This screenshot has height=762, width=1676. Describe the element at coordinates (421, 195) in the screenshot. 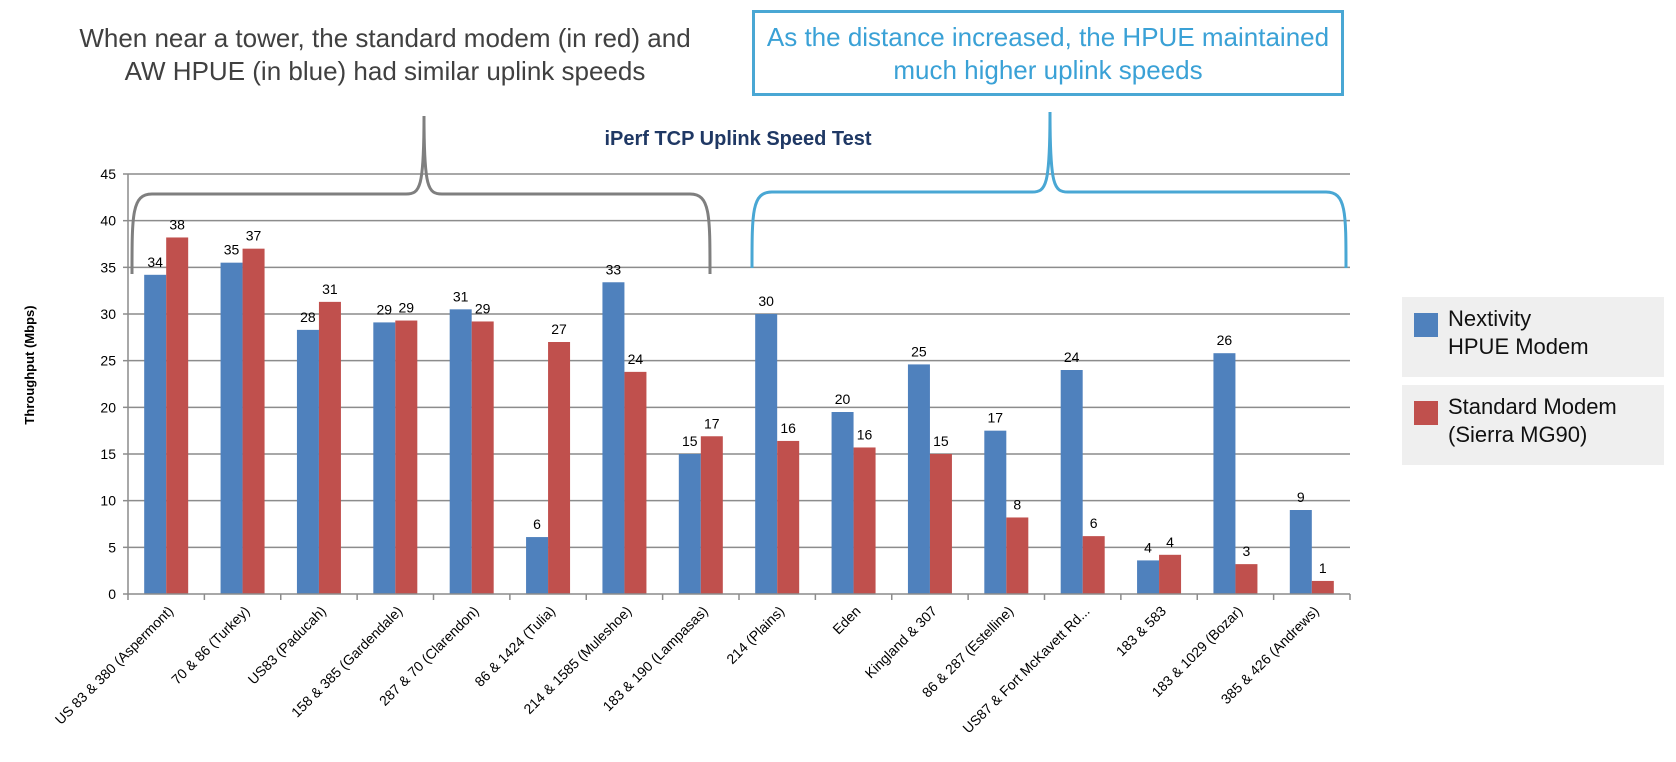

I see `bracket-near-tower` at that location.